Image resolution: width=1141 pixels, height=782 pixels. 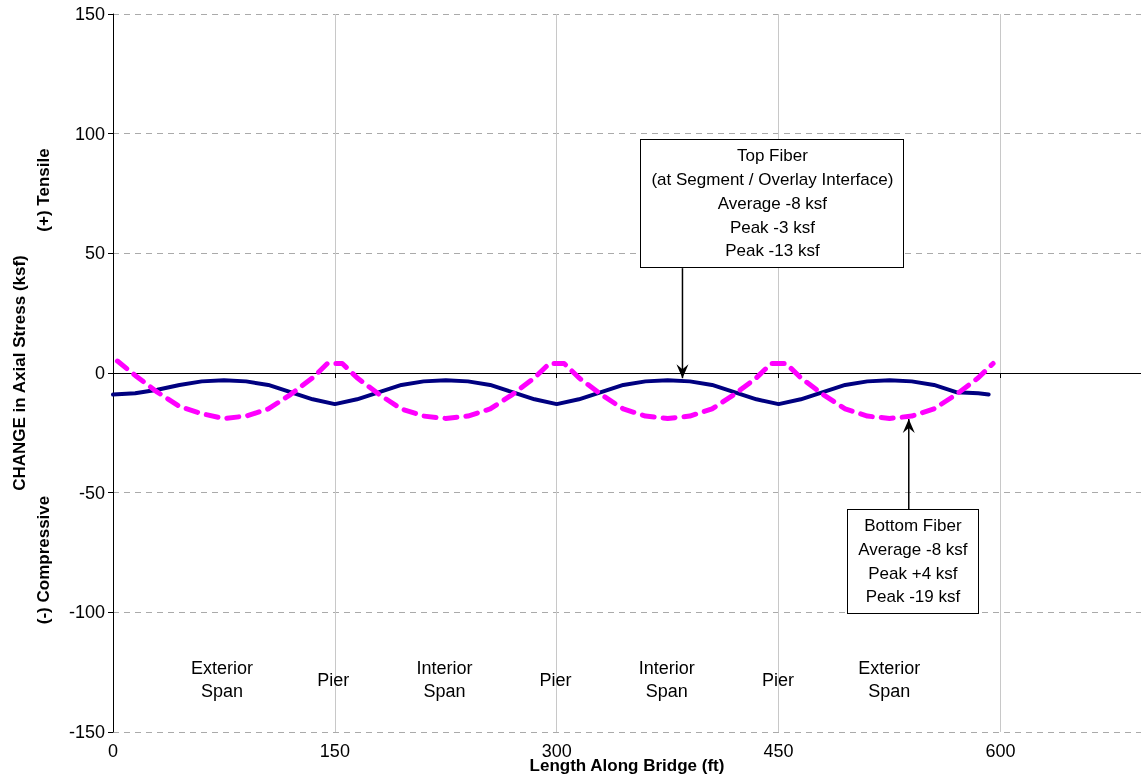 What do you see at coordinates (44, 190) in the screenshot?
I see `text: (+) Tensile` at bounding box center [44, 190].